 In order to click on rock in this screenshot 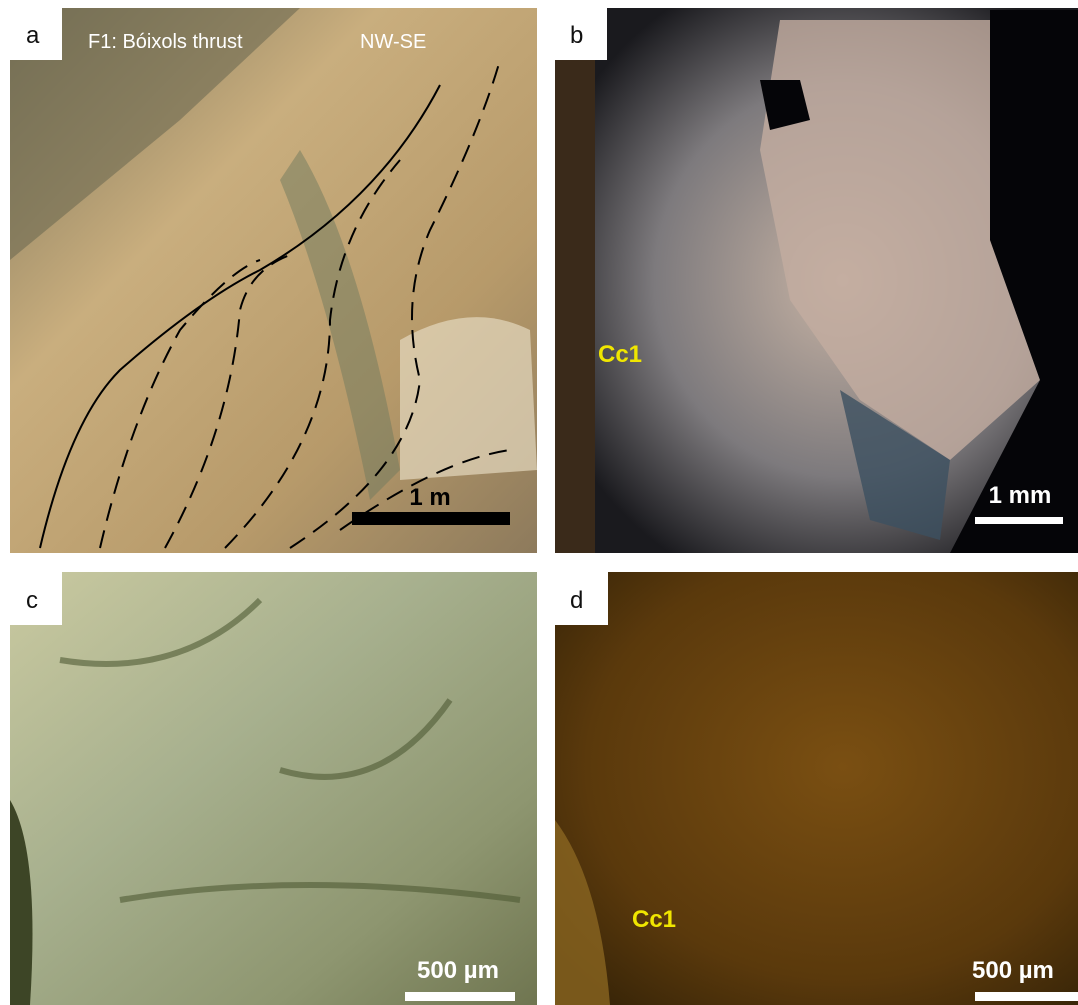, I will do `click(468, 398)`.